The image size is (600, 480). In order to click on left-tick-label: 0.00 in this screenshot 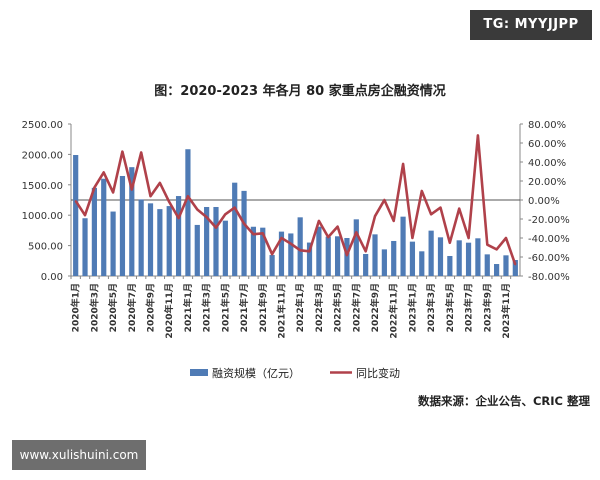, I will do `click(52, 277)`.